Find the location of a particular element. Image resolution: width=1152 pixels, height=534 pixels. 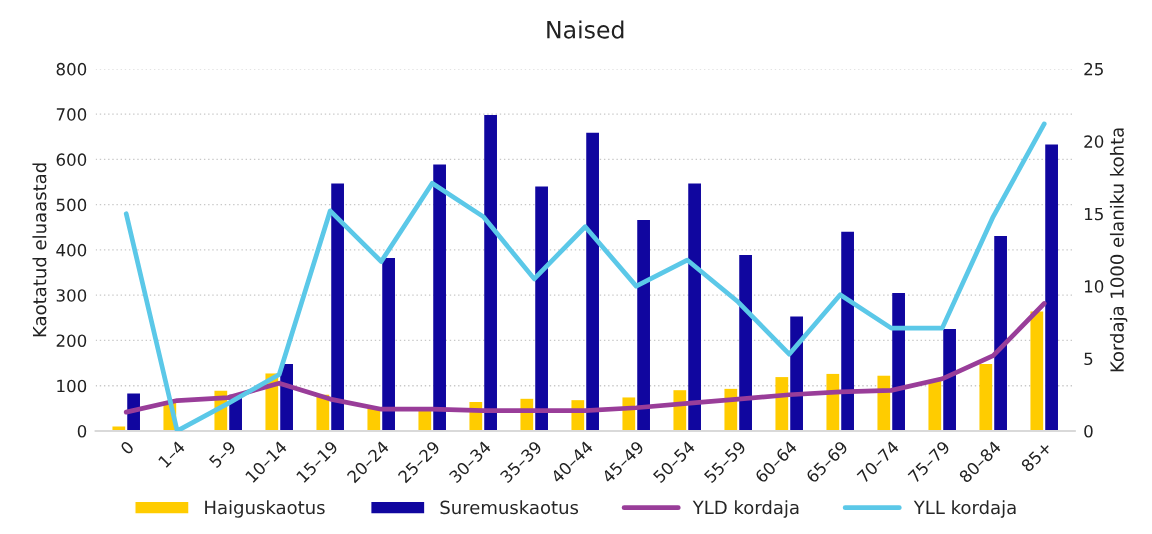

y-tick-label: 300 is located at coordinates (71, 295).